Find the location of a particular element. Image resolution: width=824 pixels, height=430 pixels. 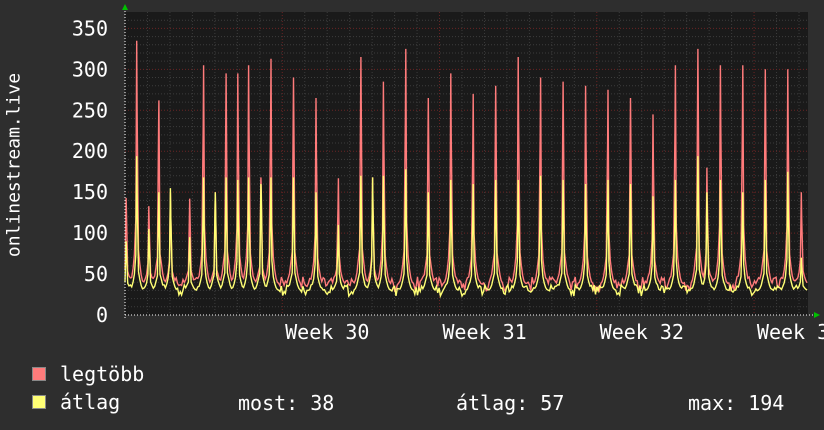

y-tick-label: 250 is located at coordinates (90, 110).